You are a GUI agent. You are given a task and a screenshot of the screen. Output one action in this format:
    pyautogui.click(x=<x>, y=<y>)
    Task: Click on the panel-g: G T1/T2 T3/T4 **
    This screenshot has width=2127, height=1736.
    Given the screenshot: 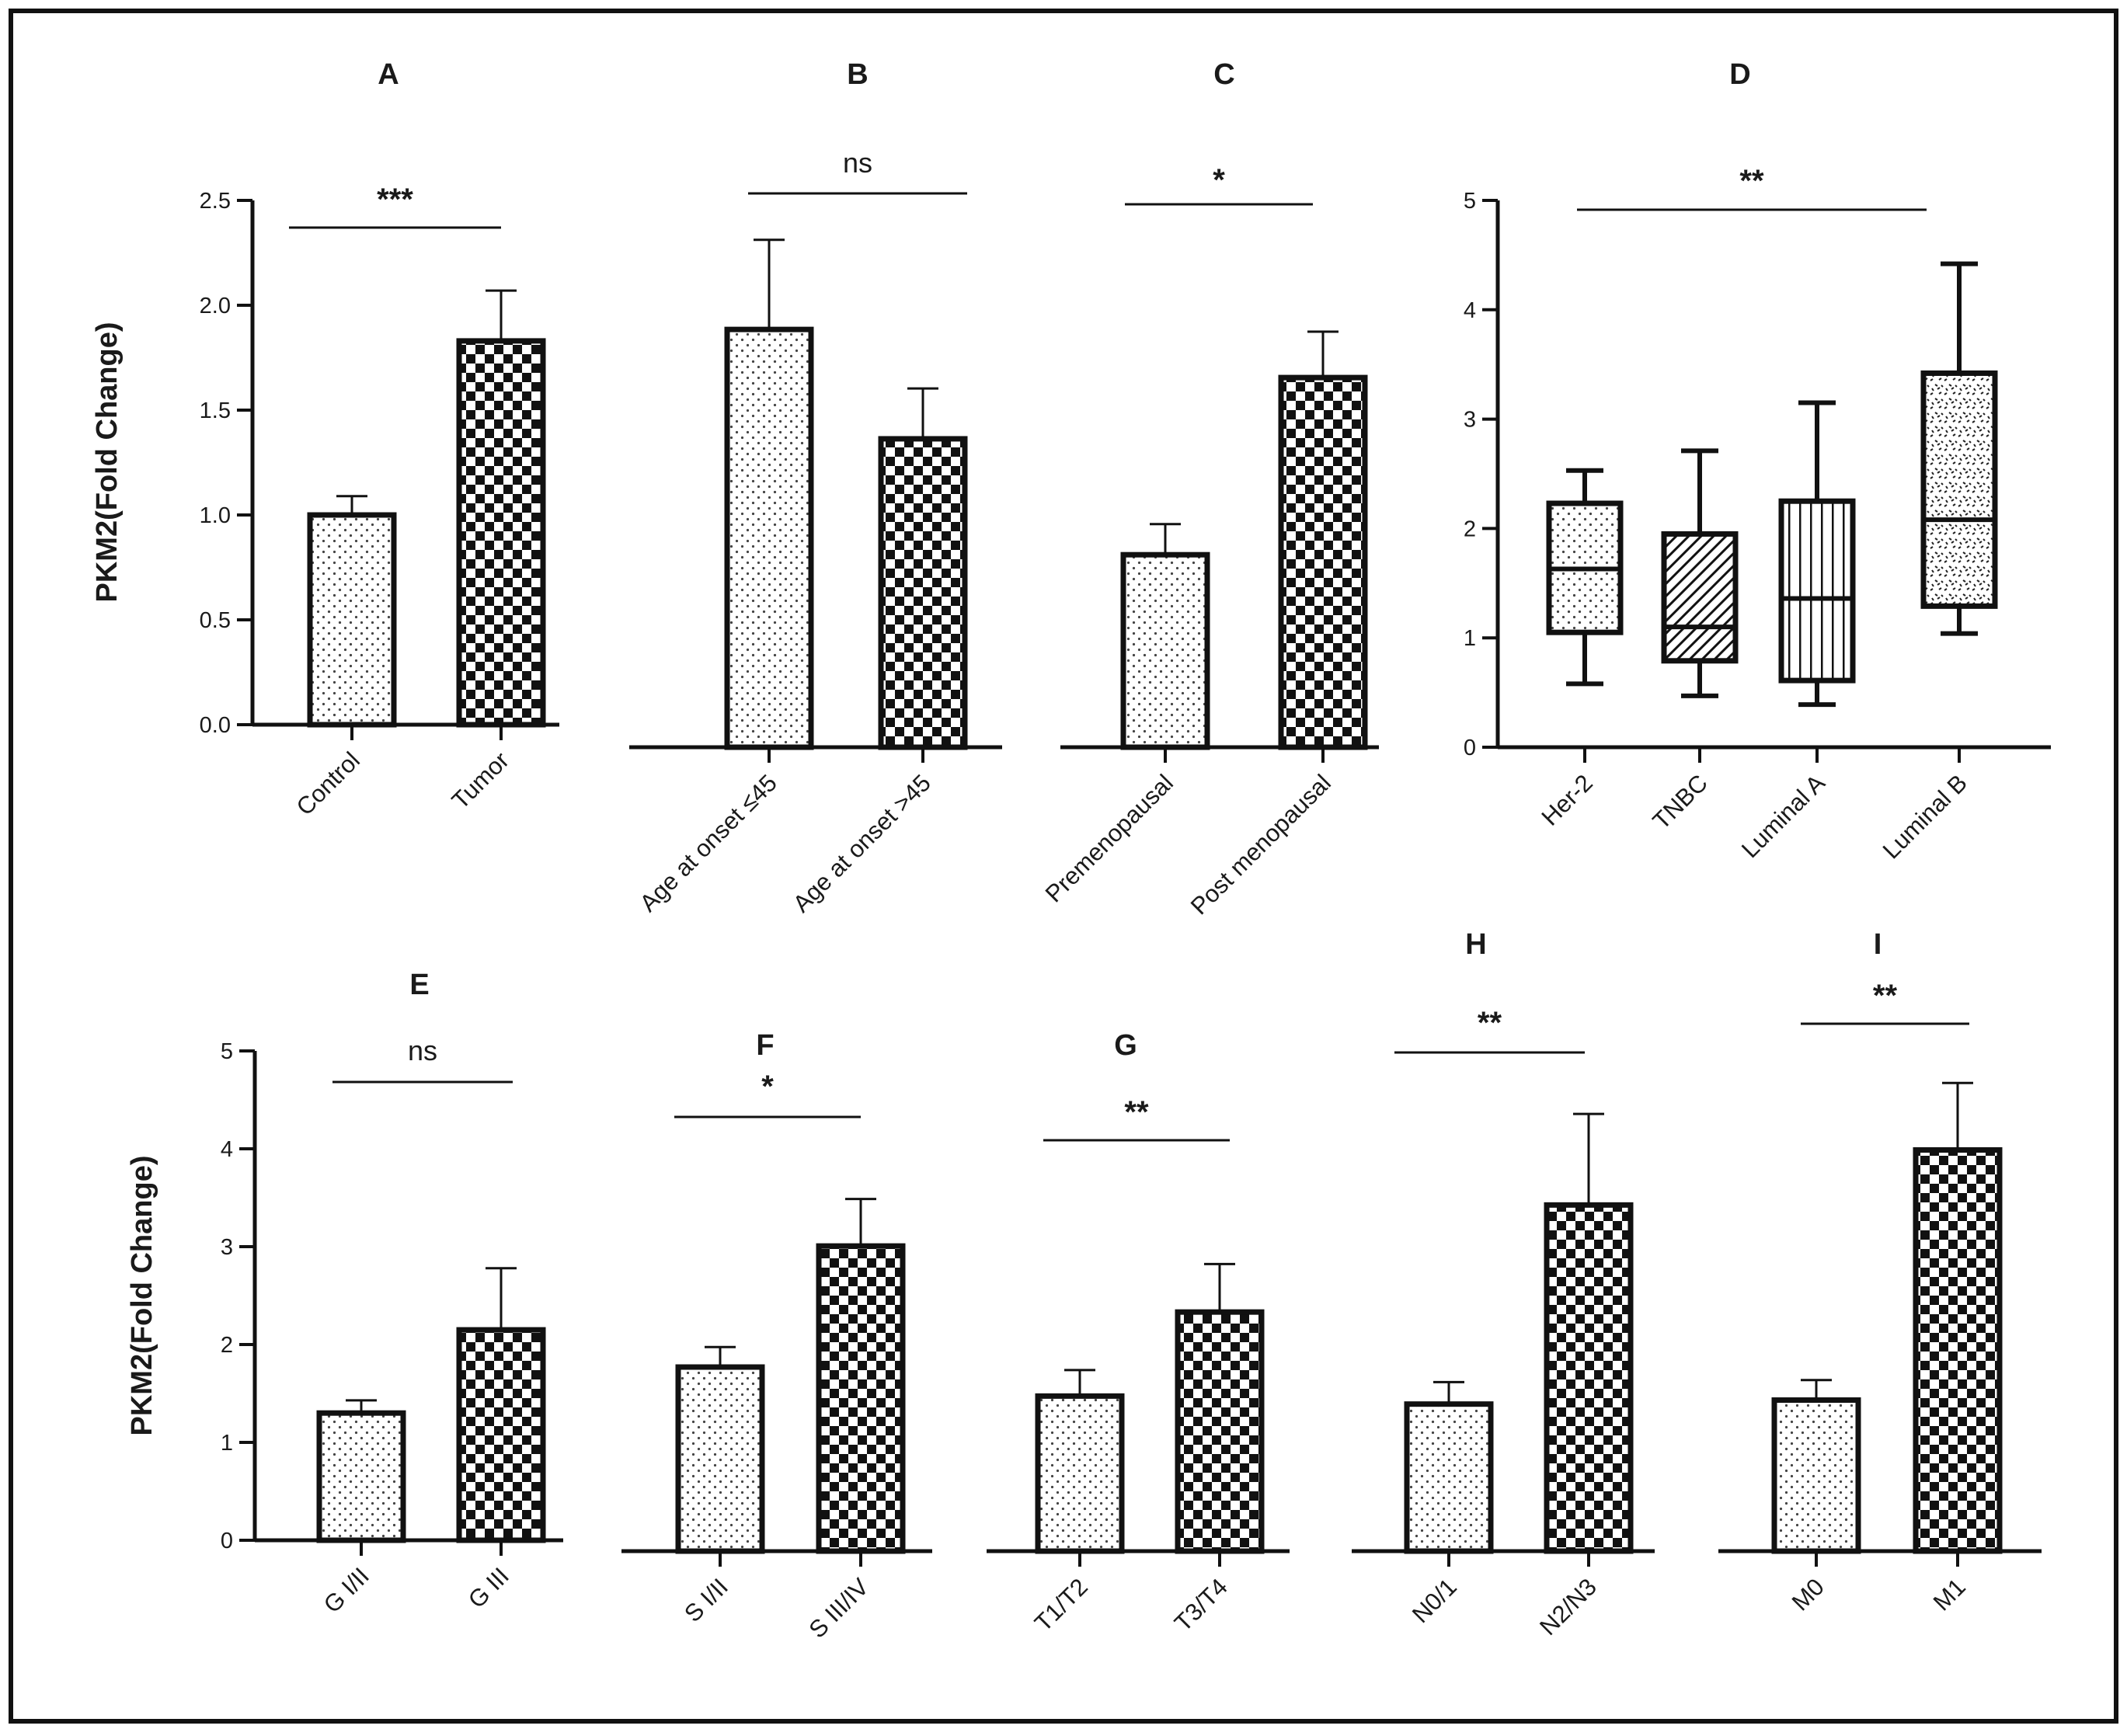 What is the action you would take?
    pyautogui.click(x=1138, y=1333)
    